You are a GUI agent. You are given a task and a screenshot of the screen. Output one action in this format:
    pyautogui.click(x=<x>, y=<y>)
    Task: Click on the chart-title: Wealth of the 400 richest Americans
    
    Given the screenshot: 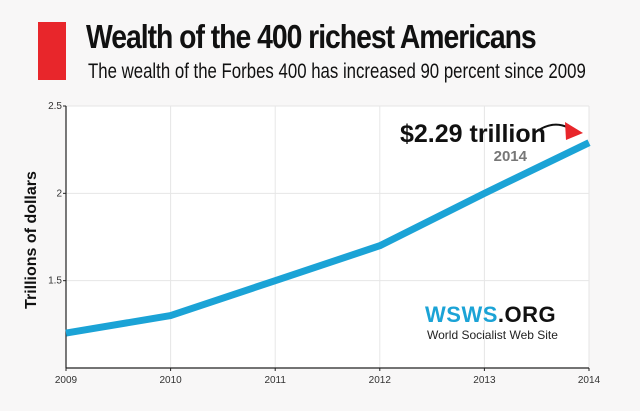 What is the action you would take?
    pyautogui.click(x=311, y=36)
    